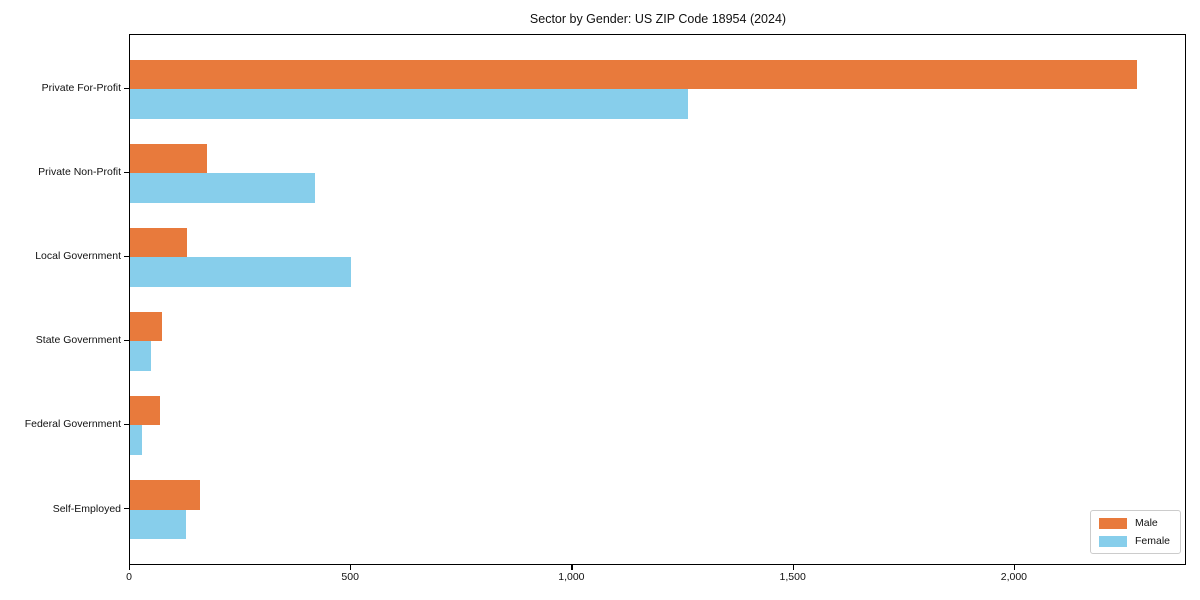  What do you see at coordinates (792, 577) in the screenshot?
I see `x-axis-tick-label-1-500: 1,500` at bounding box center [792, 577].